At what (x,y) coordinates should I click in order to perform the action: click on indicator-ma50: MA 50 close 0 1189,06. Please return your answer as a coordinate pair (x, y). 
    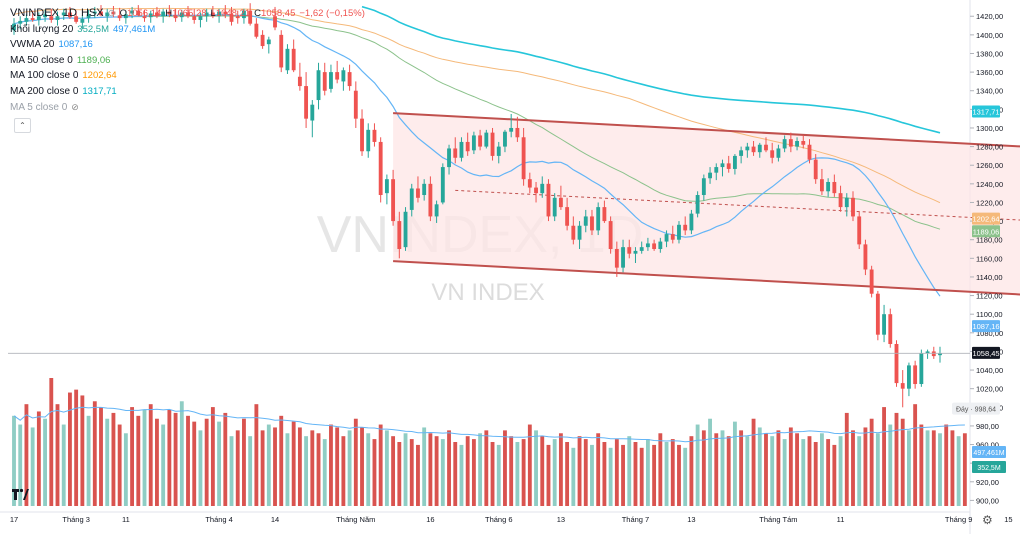
    Looking at the image, I should click on (60, 60).